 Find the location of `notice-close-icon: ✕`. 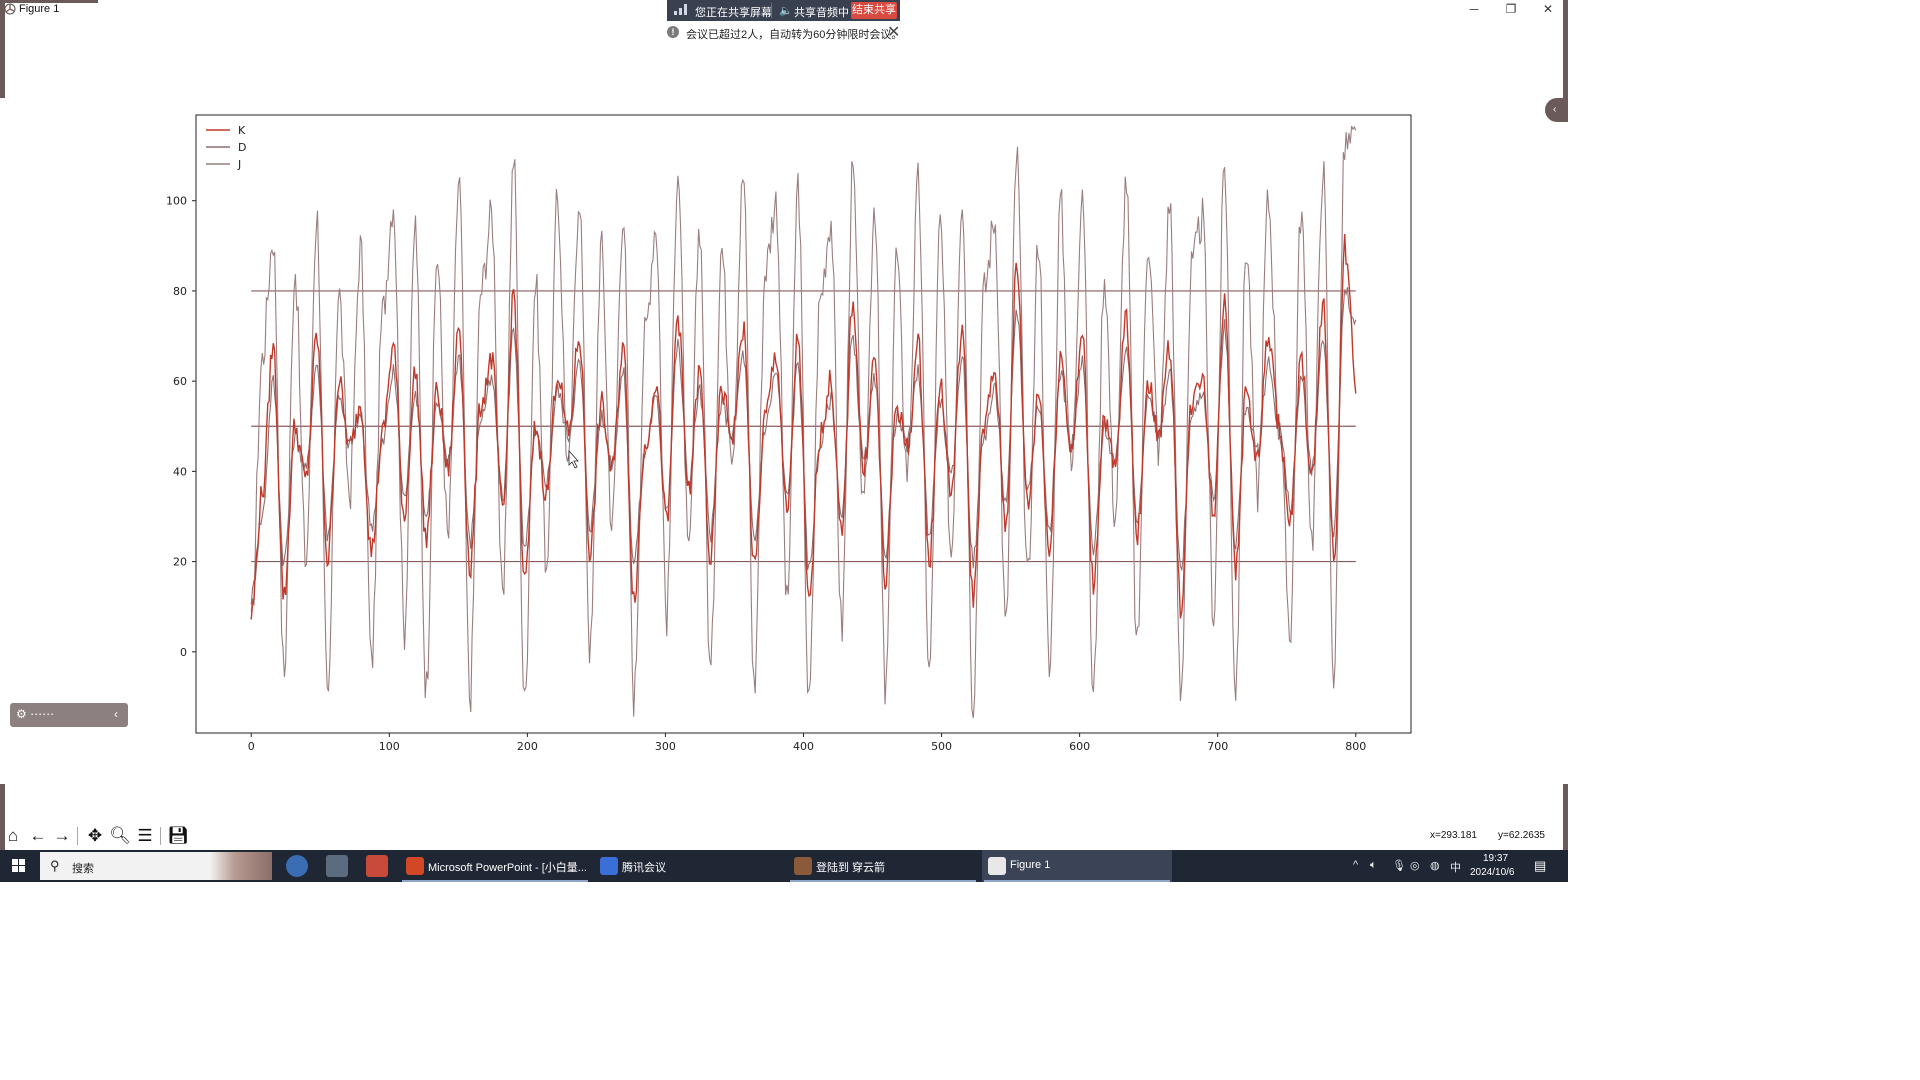

notice-close-icon: ✕ is located at coordinates (894, 32).